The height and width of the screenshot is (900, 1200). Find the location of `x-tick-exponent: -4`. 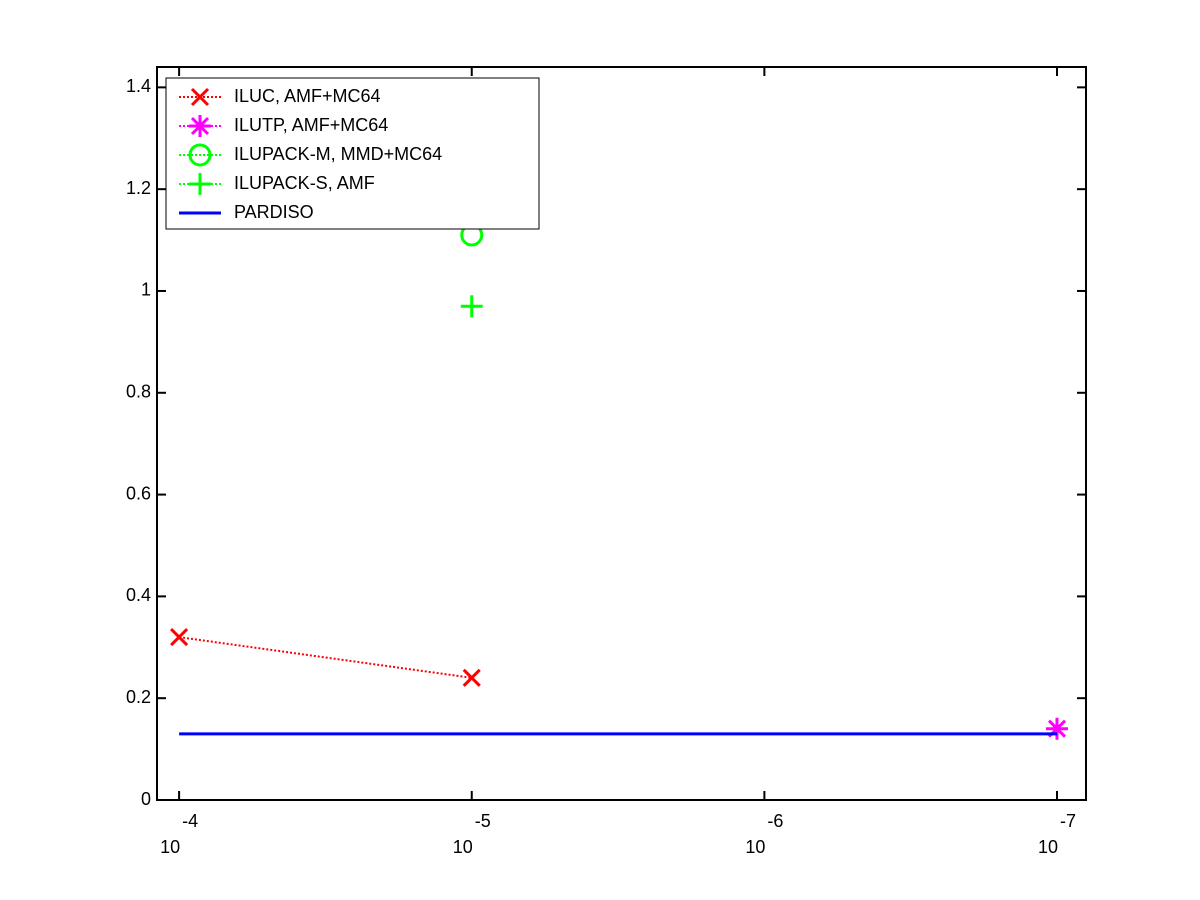

x-tick-exponent: -4 is located at coordinates (190, 821).